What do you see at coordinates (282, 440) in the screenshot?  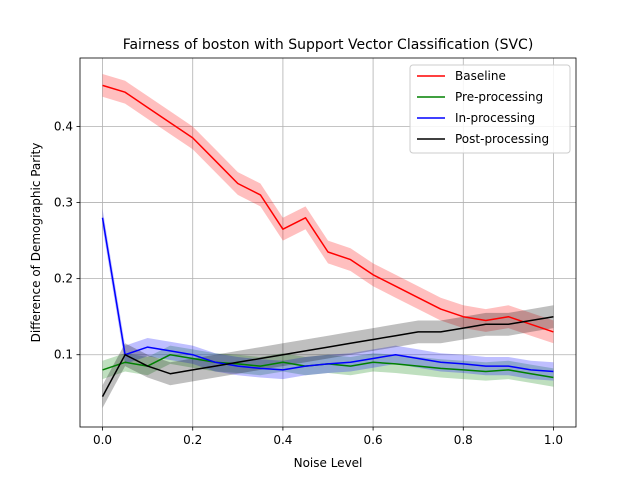 I see `x-tick-label: 0.4` at bounding box center [282, 440].